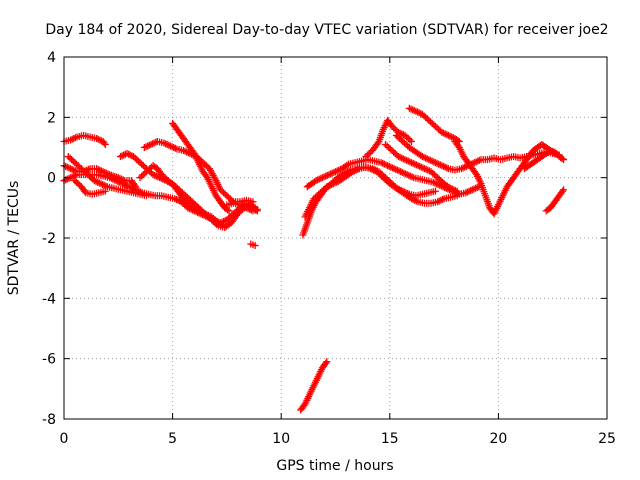 This screenshot has height=480, width=640. I want to click on x-tick-label: 0, so click(64, 439).